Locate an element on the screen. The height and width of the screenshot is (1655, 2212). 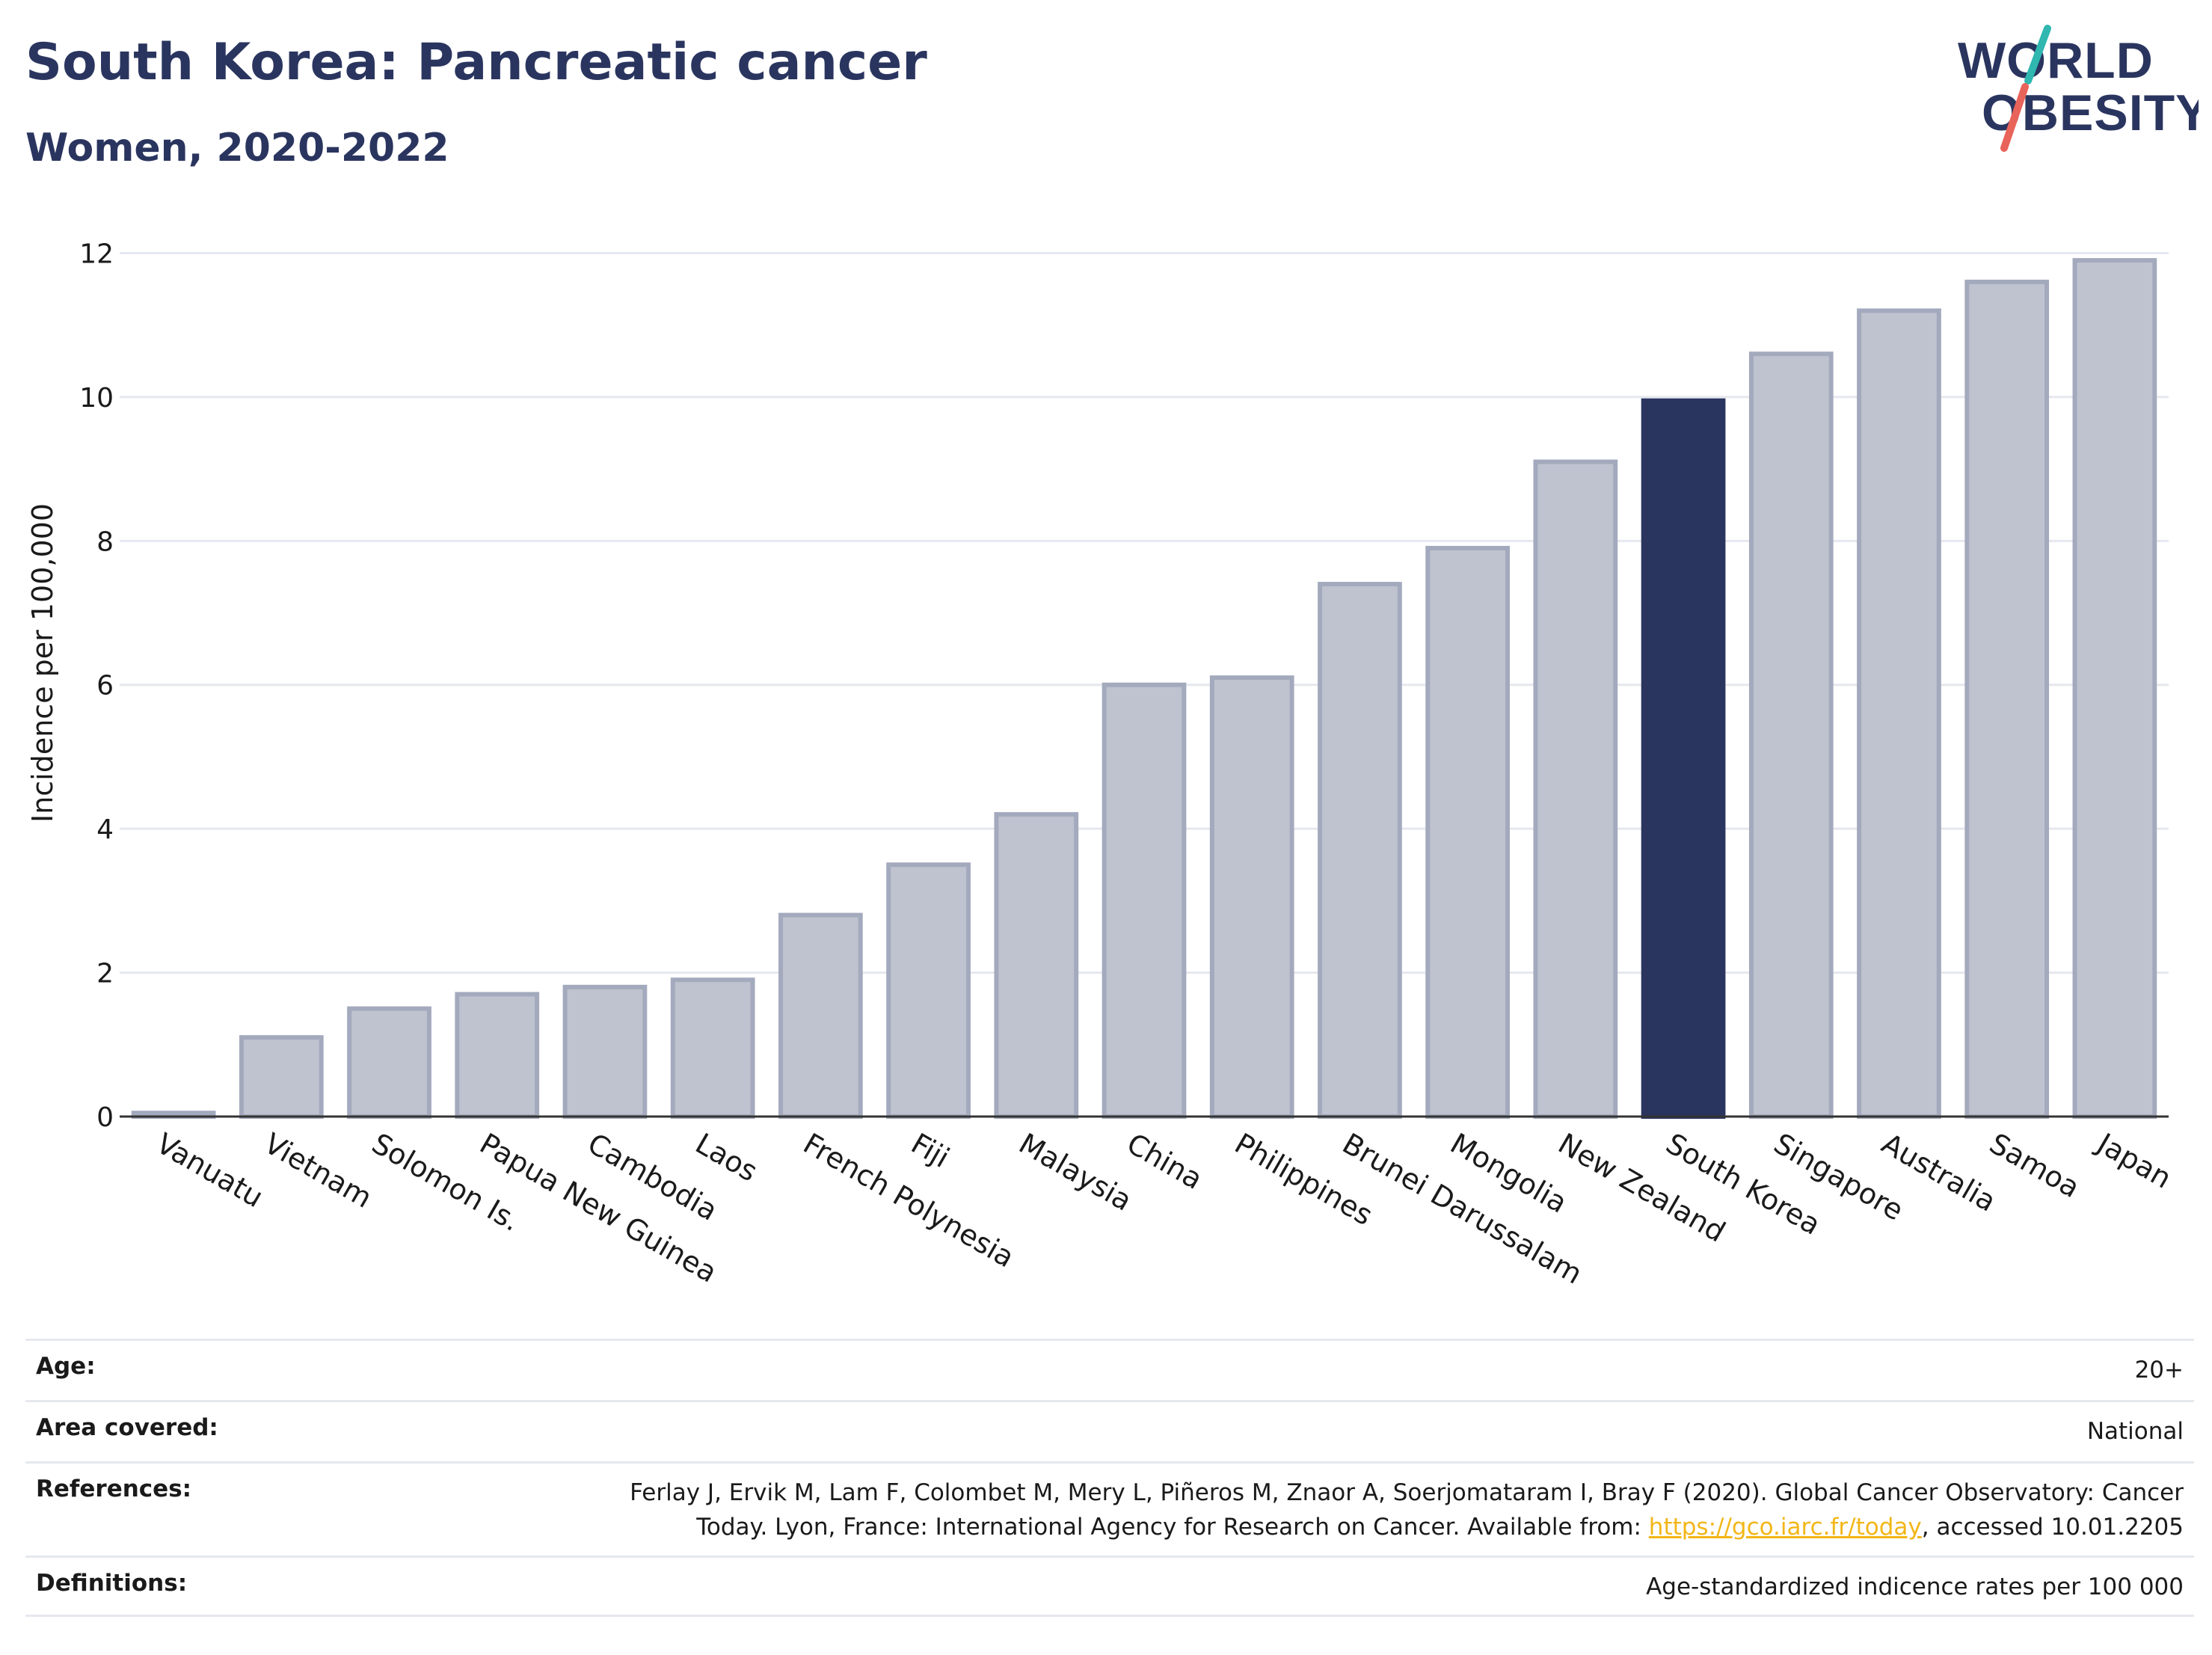
area-value: National is located at coordinates (2135, 1431).